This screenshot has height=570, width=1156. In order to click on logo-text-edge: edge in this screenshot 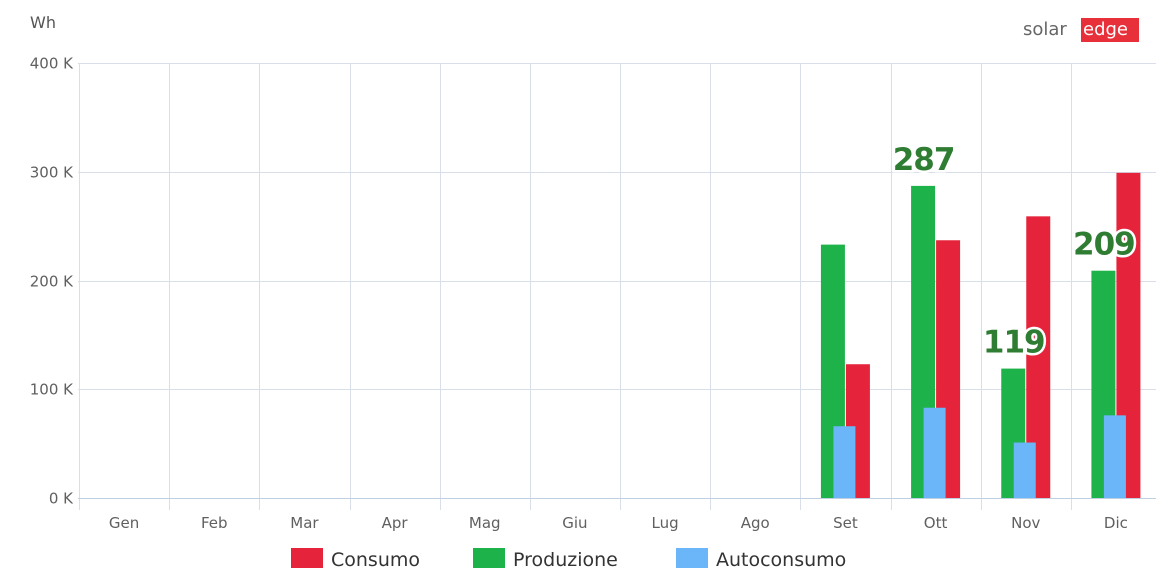, I will do `click(1105, 29)`.